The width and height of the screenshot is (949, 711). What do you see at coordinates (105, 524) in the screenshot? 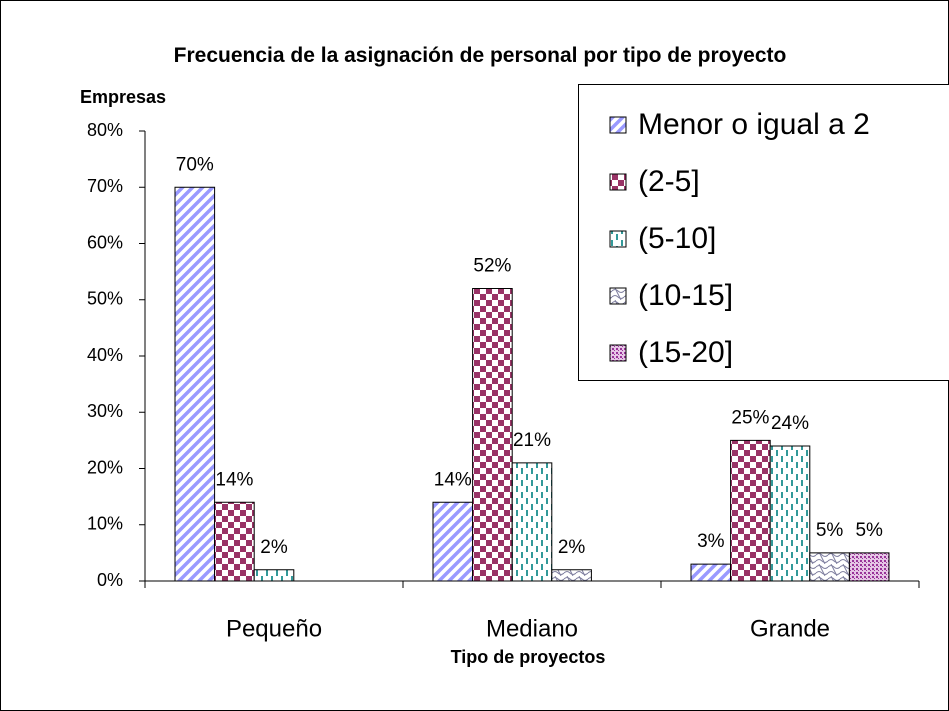
I see `y-tick-label: 10%` at bounding box center [105, 524].